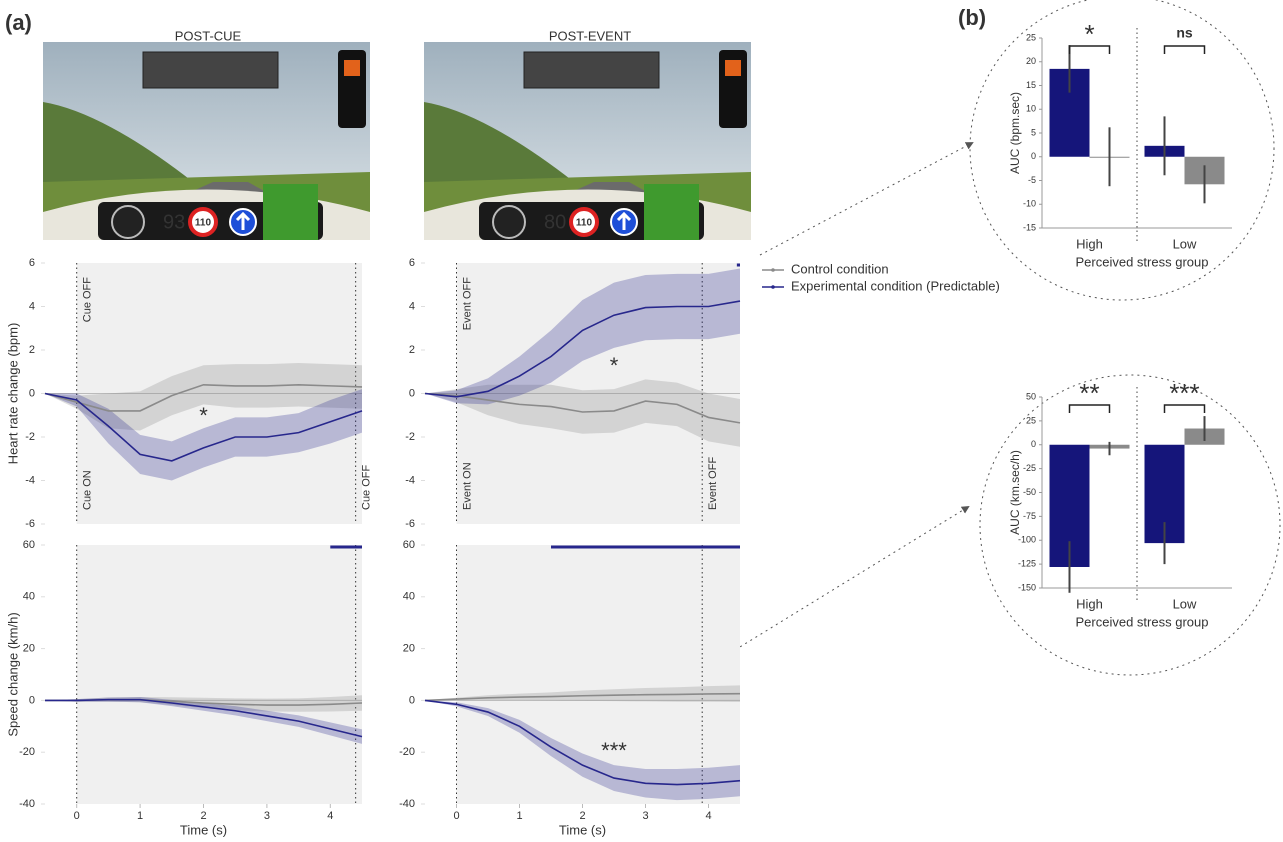  Describe the element at coordinates (587, 141) in the screenshot. I see `simulator-image: 80 110` at that location.